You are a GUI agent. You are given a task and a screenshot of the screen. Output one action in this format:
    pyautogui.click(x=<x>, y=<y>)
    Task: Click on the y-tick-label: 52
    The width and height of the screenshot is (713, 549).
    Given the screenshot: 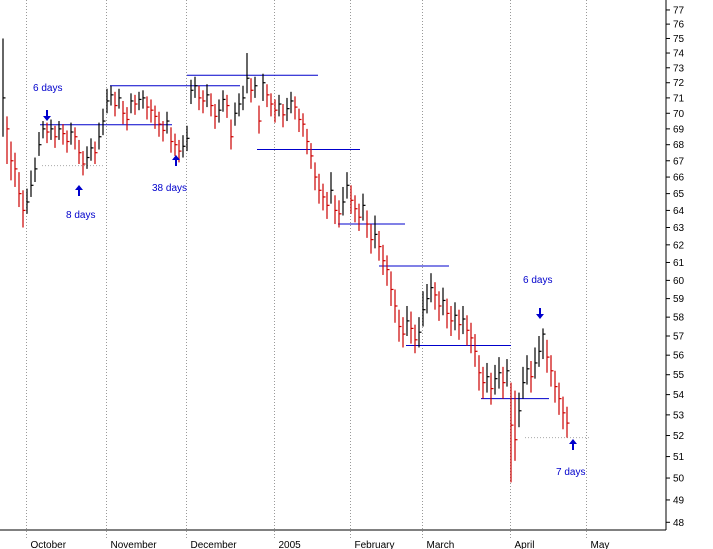 What is the action you would take?
    pyautogui.click(x=679, y=436)
    